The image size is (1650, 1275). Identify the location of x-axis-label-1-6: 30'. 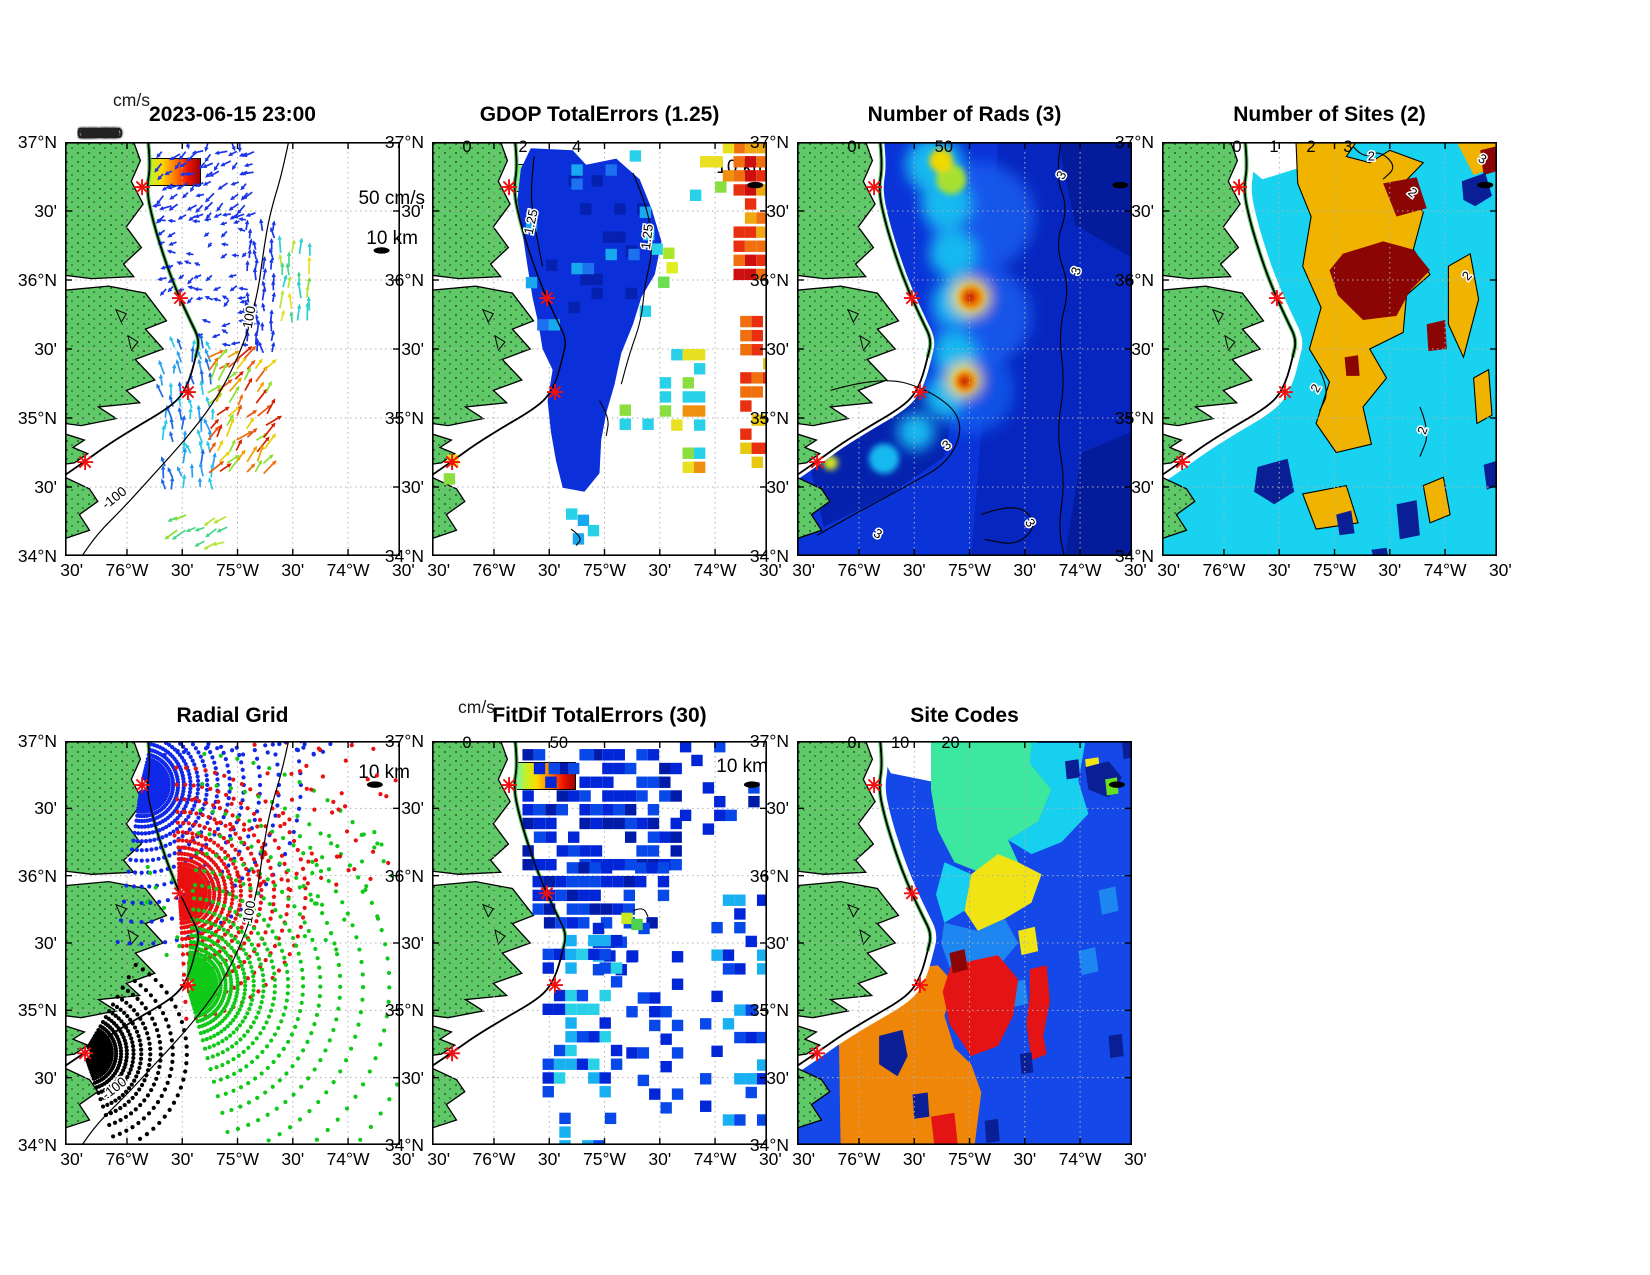
(770, 570).